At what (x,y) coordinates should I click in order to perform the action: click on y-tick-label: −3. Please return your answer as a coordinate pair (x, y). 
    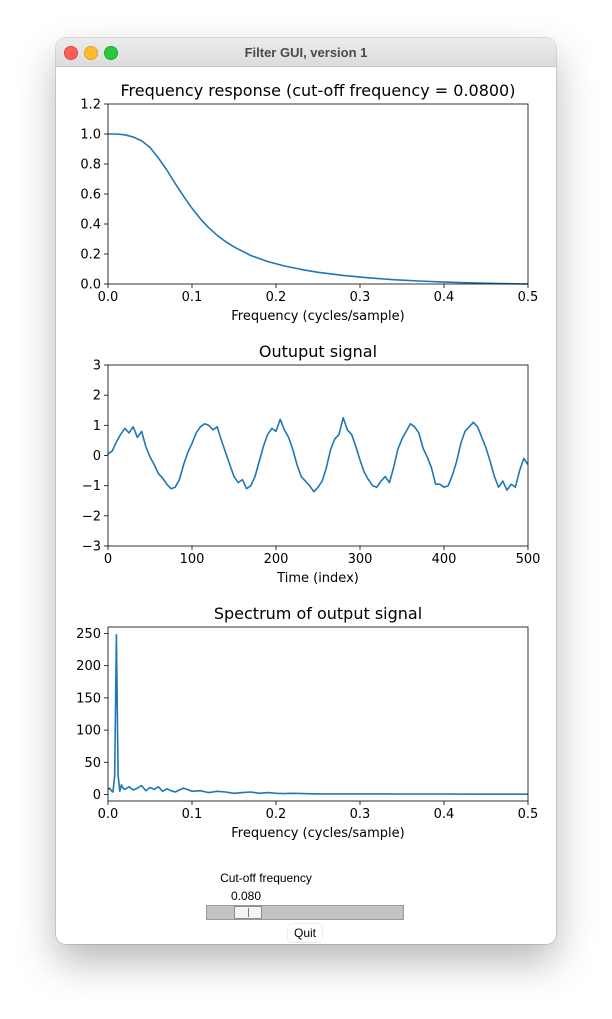
    Looking at the image, I should click on (91, 547).